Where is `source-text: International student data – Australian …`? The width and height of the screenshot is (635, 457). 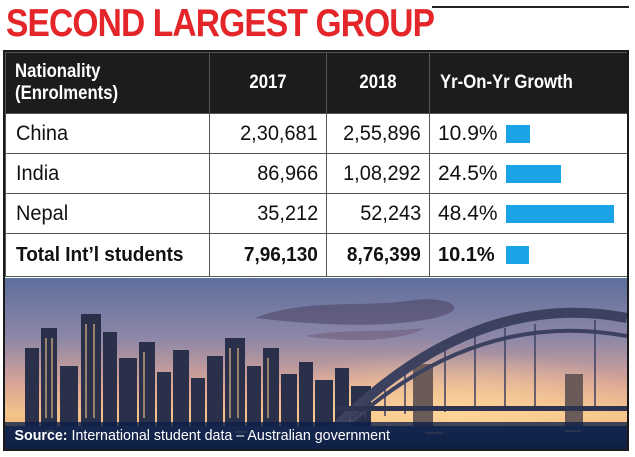
source-text: International student data – Australian … is located at coordinates (228, 435).